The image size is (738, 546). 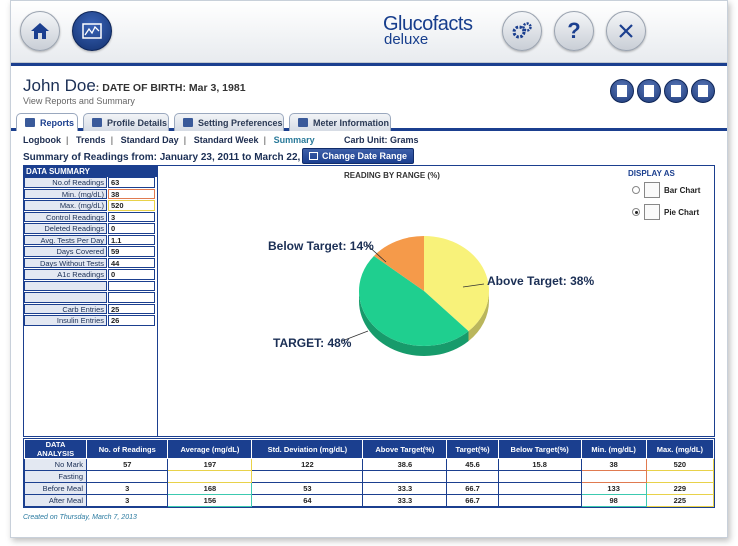 I want to click on print-icon, so click(x=649, y=91).